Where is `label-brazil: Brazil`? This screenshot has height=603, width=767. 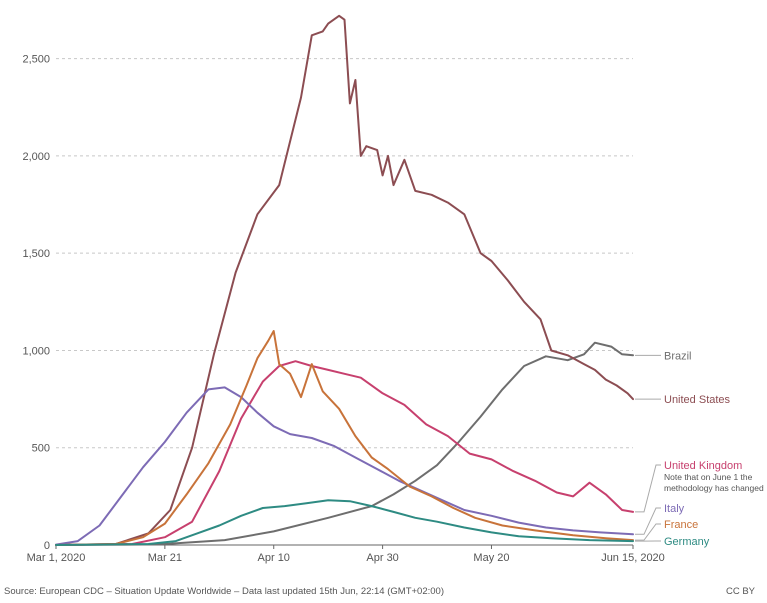 label-brazil: Brazil is located at coordinates (678, 356).